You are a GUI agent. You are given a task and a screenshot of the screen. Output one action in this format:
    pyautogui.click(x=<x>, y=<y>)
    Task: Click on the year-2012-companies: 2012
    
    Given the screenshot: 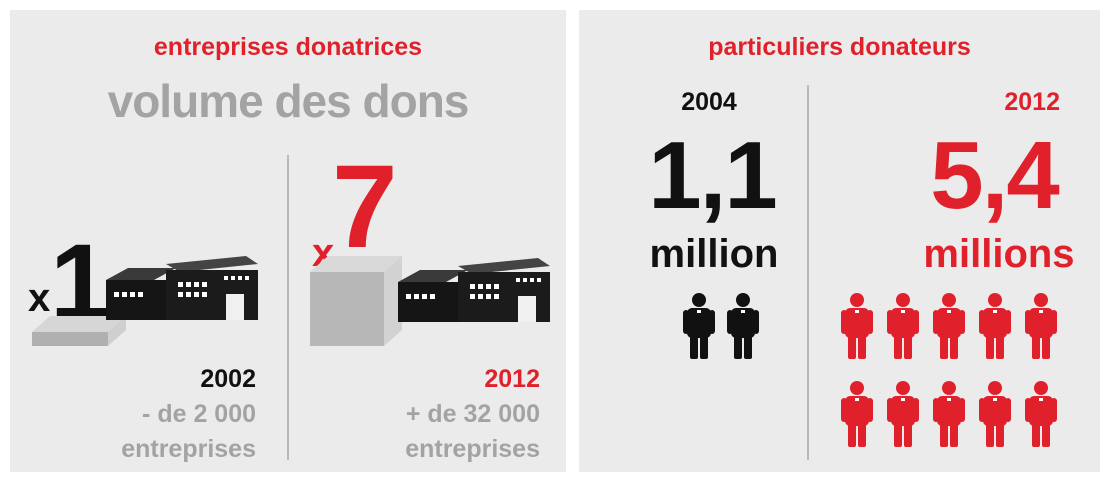 What is the action you would take?
    pyautogui.click(x=512, y=379)
    